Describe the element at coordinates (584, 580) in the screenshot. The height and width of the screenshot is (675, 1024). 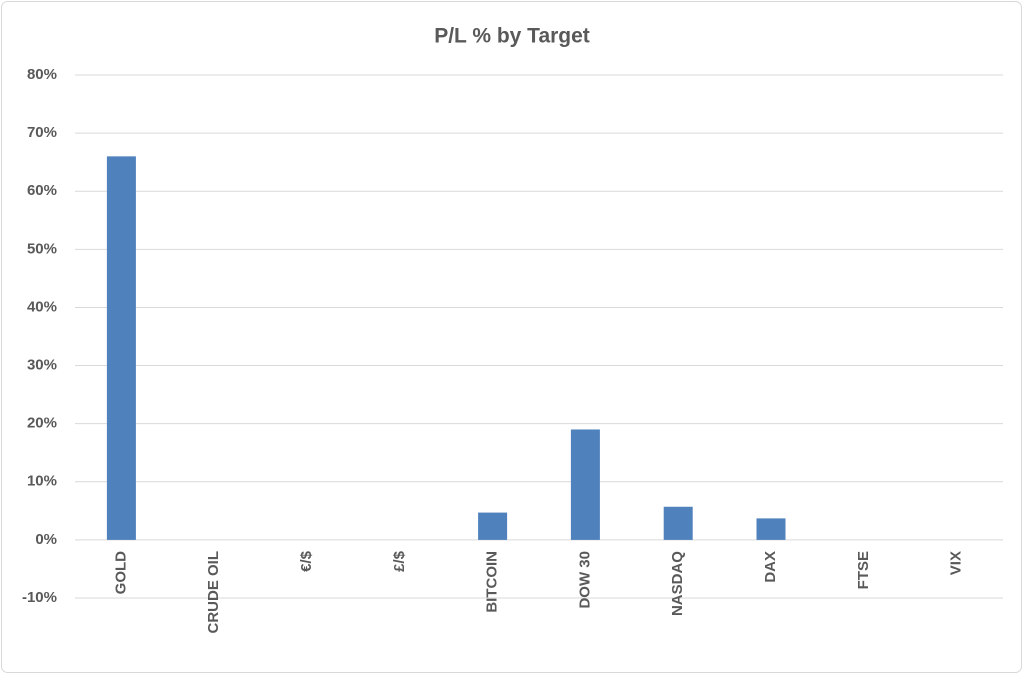
I see `x-tick-label: DOW 30` at that location.